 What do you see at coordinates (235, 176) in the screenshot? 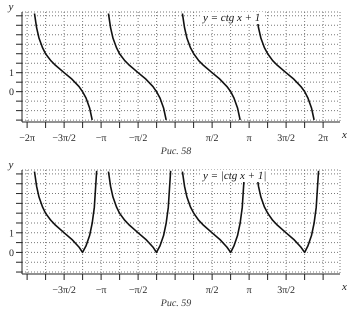
I see `chart-title: y = |ctg x + 1|` at bounding box center [235, 176].